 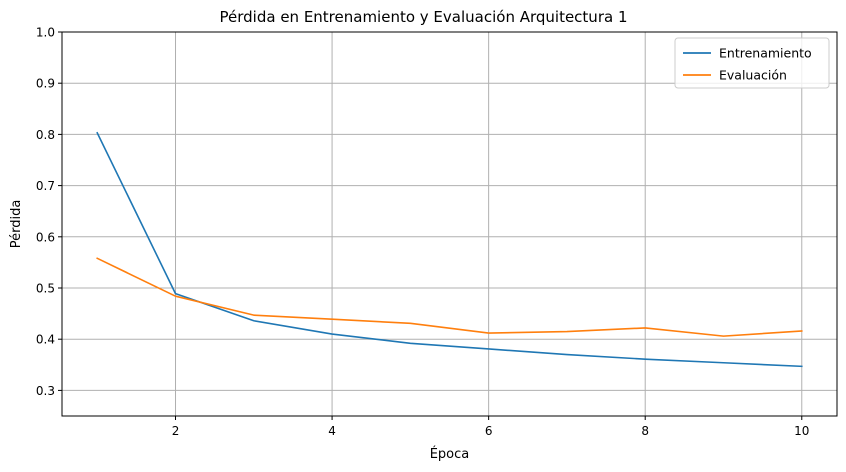 What do you see at coordinates (489, 431) in the screenshot?
I see `x-tick-label: 6` at bounding box center [489, 431].